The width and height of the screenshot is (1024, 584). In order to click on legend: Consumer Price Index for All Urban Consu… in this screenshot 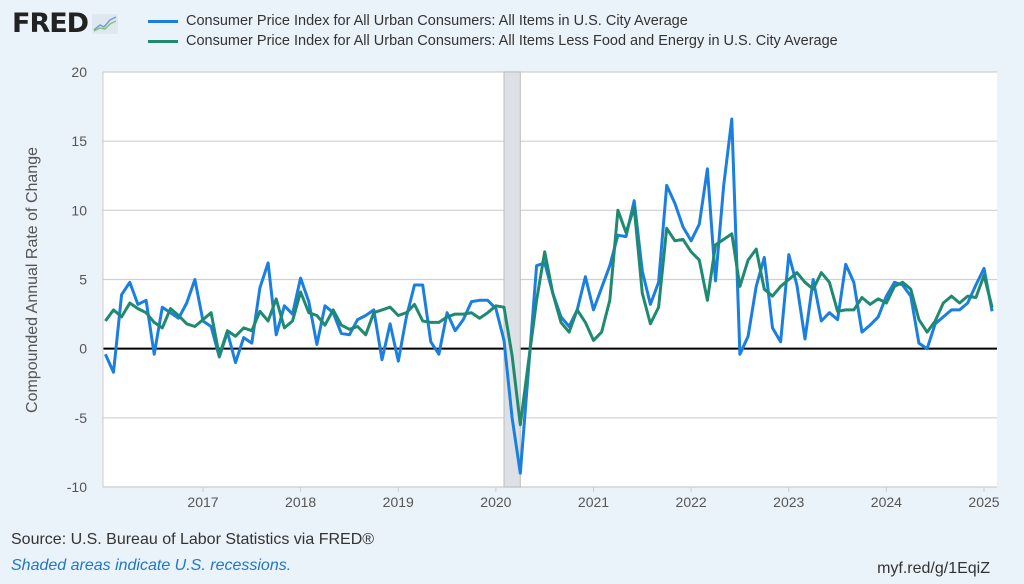, I will do `click(493, 31)`.